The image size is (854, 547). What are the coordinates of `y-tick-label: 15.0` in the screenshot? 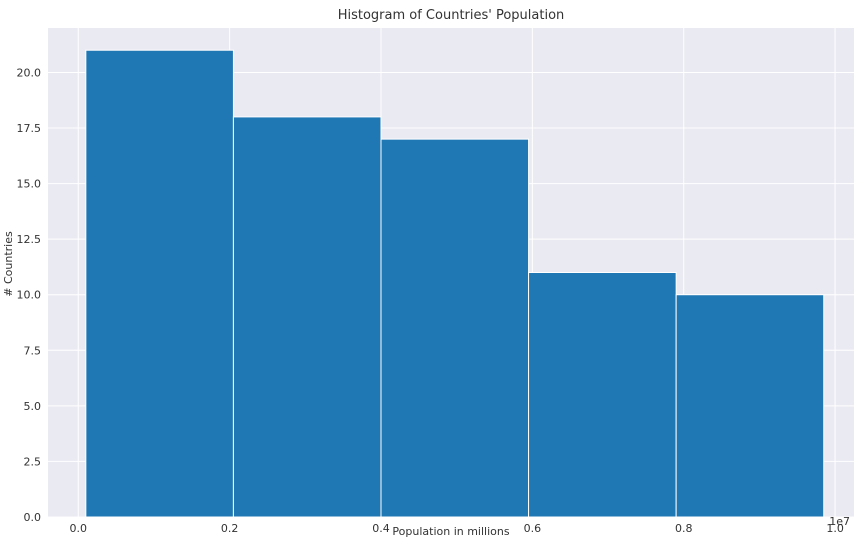 It's located at (29, 184).